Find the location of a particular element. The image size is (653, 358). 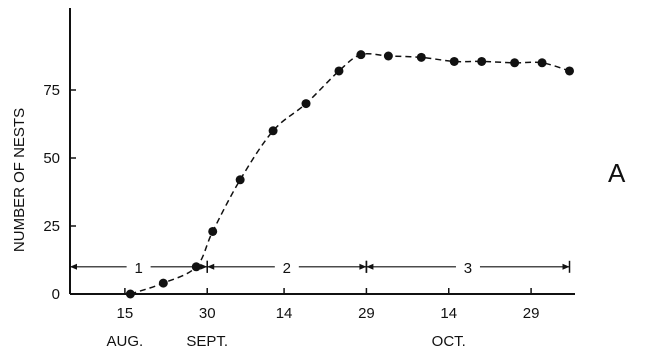

phase-label: 2 is located at coordinates (287, 268).